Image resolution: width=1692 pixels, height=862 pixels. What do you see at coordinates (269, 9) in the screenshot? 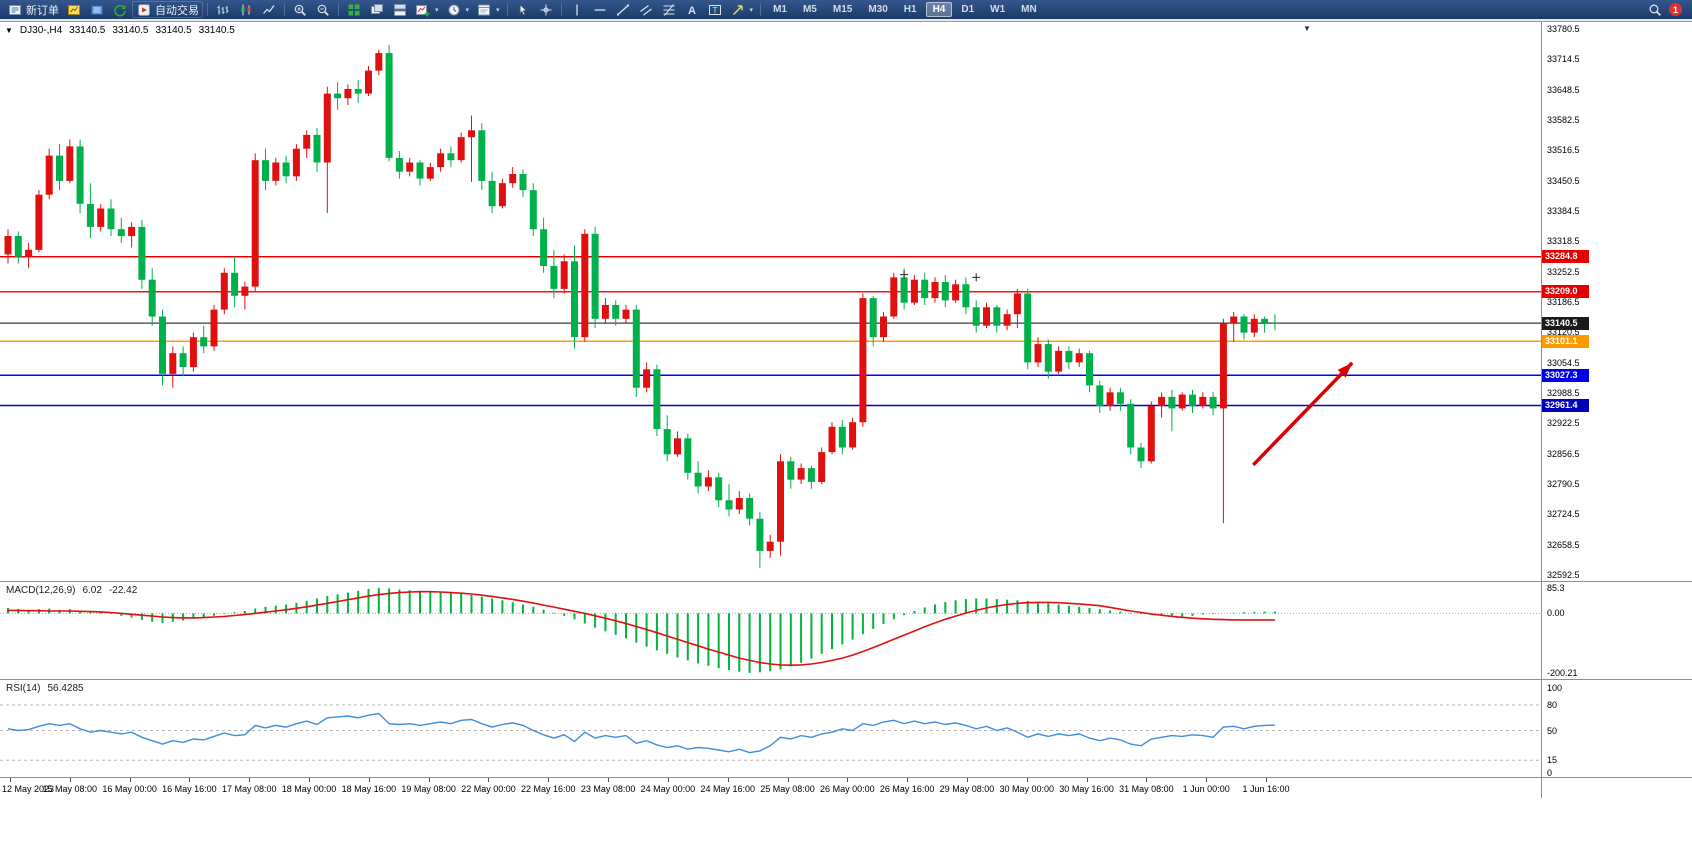
I see `line-chart-button` at bounding box center [269, 9].